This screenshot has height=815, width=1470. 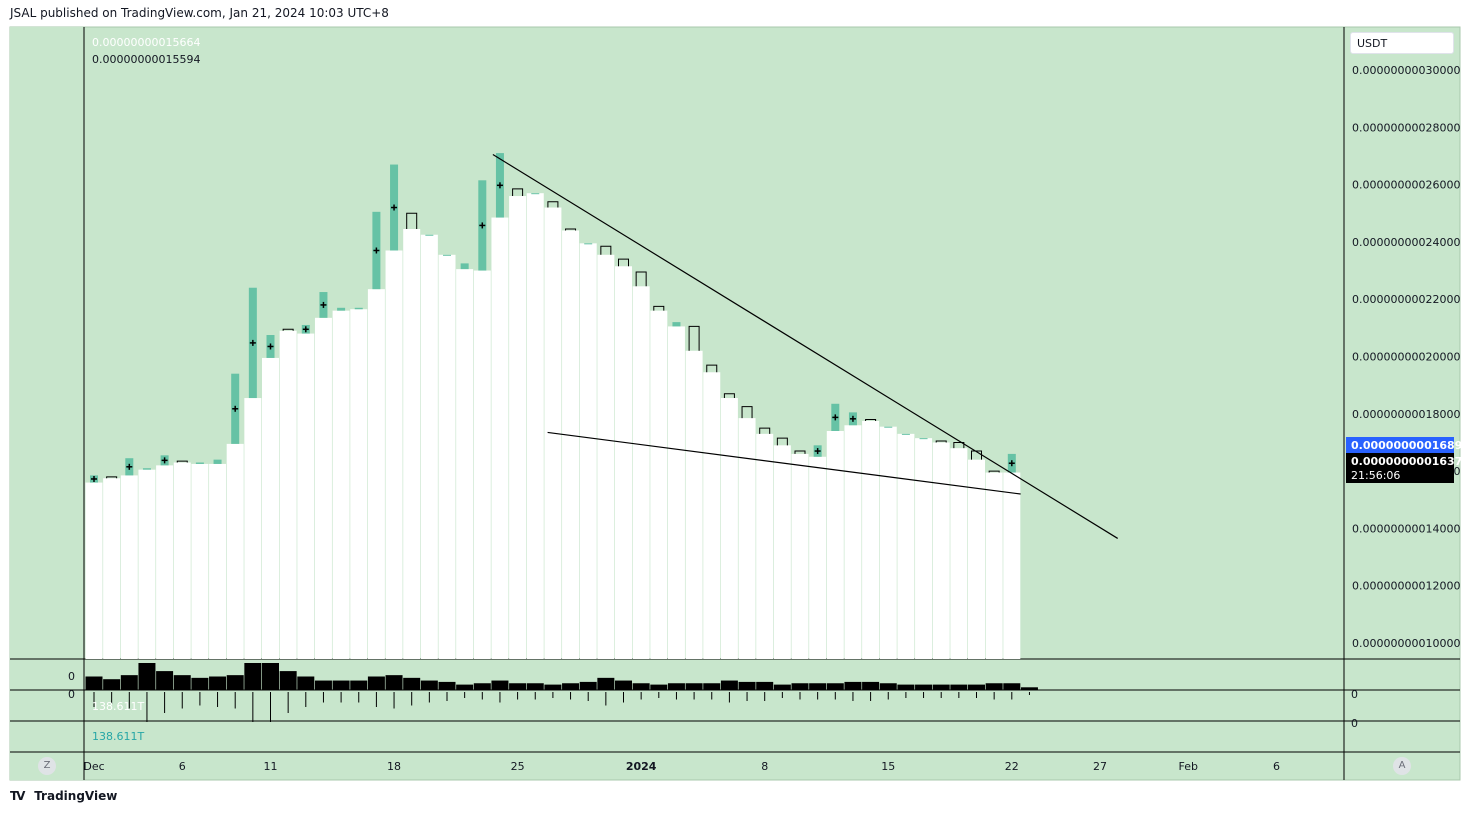 I want to click on y-axis-tick-label: 0.00000000030000, so click(x=1406, y=70).